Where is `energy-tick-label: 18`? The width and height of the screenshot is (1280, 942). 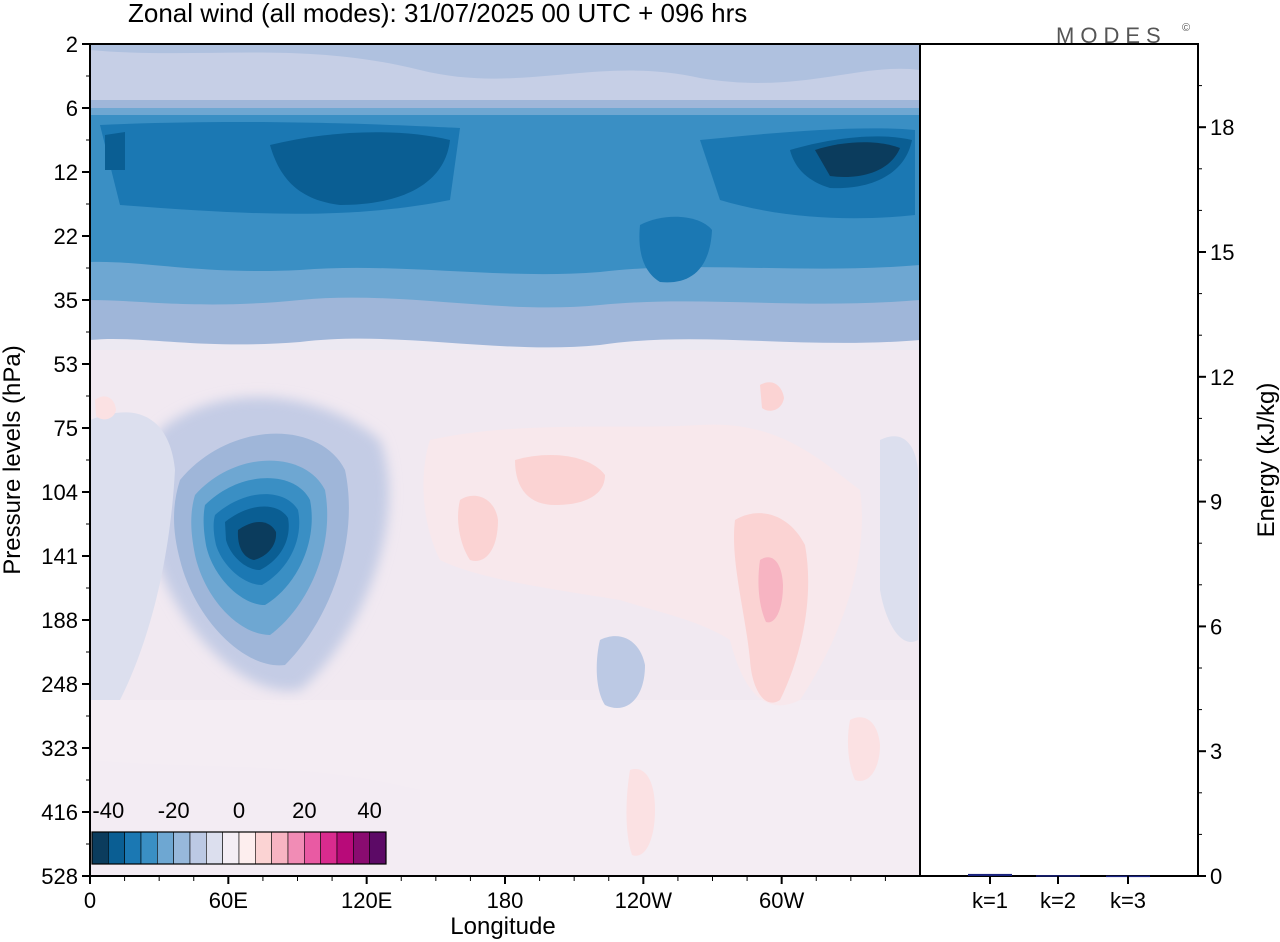 energy-tick-label: 18 is located at coordinates (1222, 127).